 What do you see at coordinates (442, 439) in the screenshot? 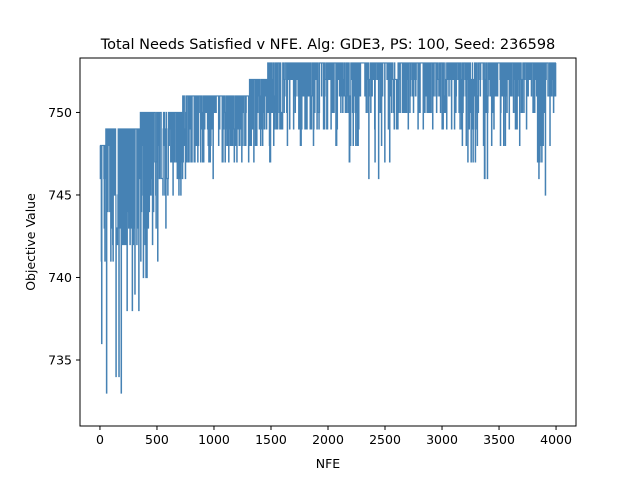
I see `x-tick-label: 3000` at bounding box center [442, 439].